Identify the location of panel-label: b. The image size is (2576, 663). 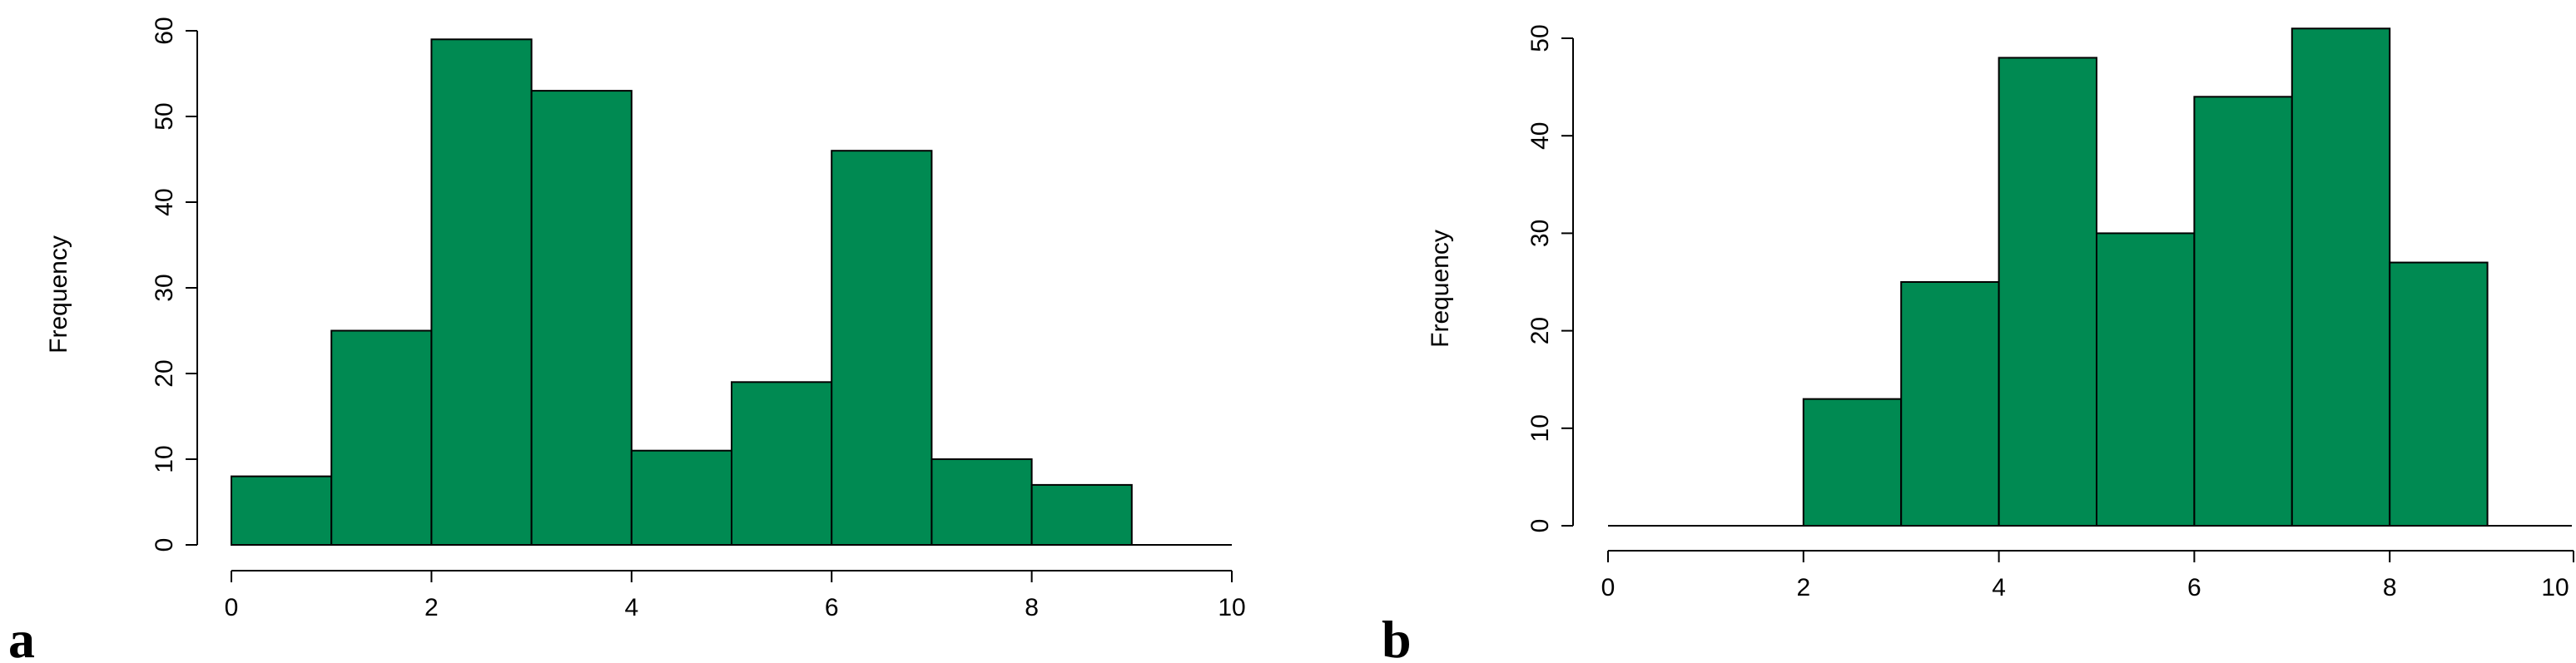
(1397, 636).